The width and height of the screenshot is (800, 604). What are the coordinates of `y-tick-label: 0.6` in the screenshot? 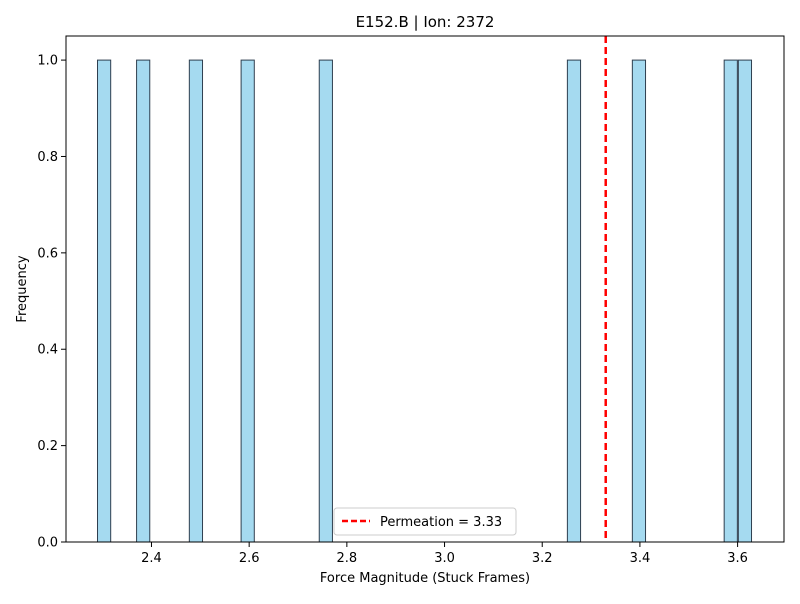 It's located at (47, 253).